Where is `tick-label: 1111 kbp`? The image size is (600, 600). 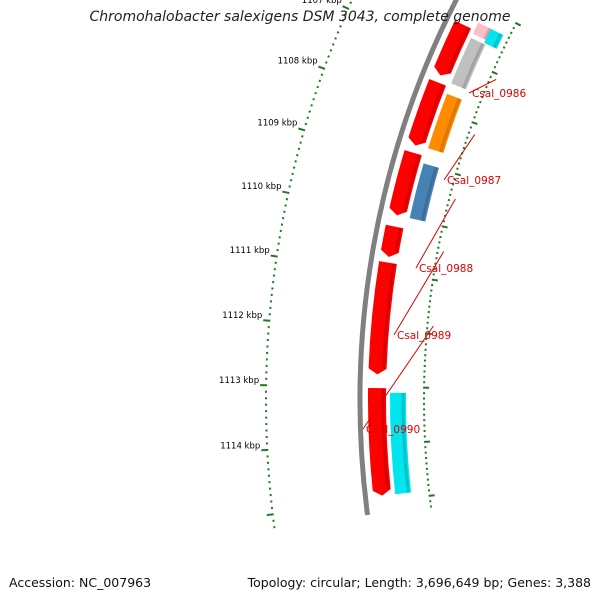 tick-label: 1111 kbp is located at coordinates (250, 251).